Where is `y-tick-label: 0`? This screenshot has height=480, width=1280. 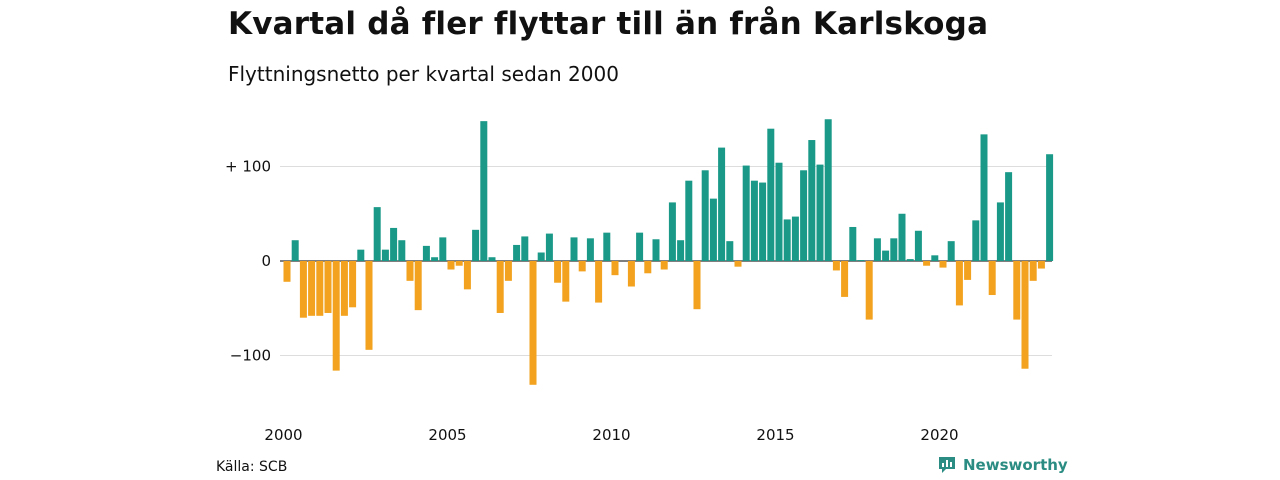 y-tick-label: 0 is located at coordinates (266, 261).